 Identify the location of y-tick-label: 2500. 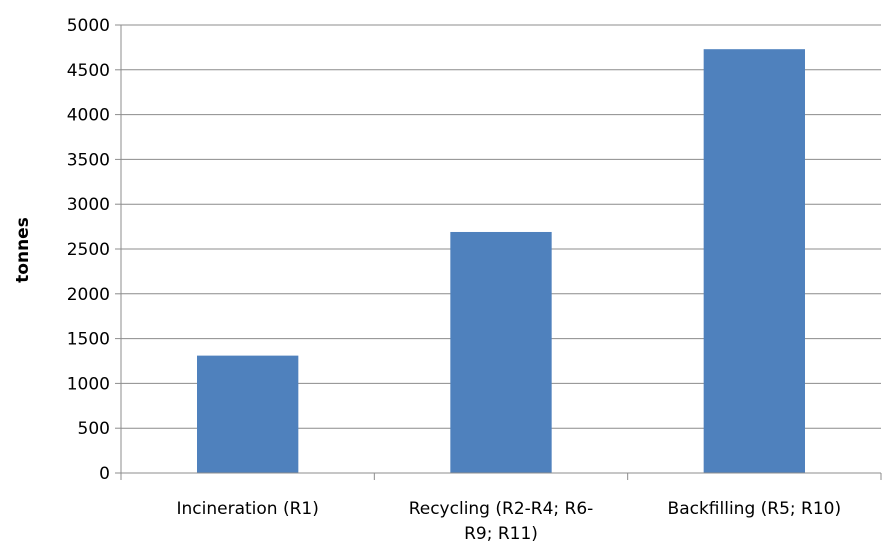
(88, 250).